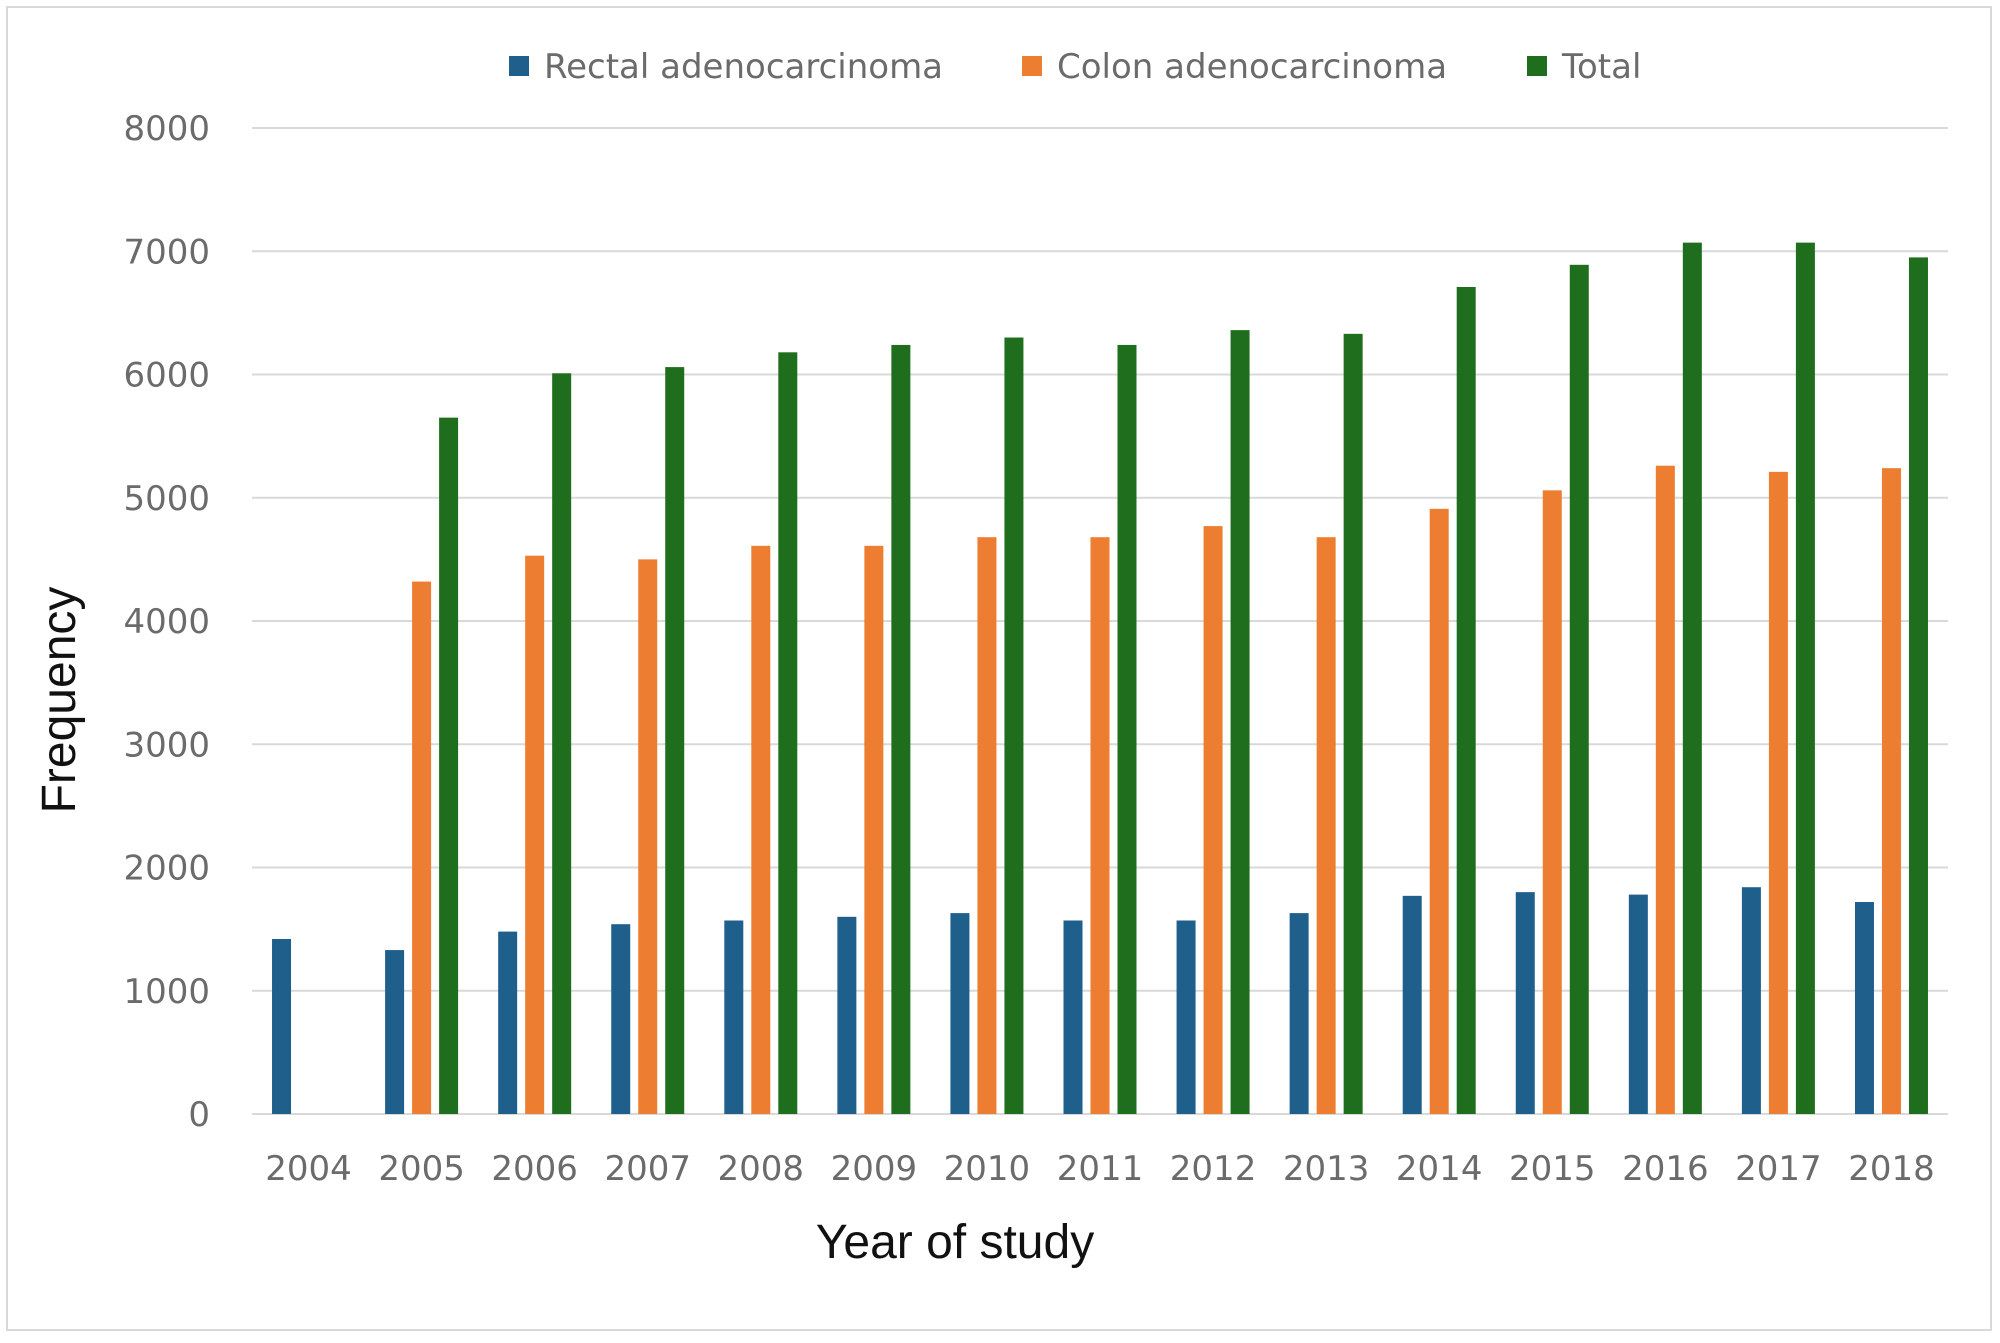  I want to click on y-tick-label: 0, so click(199, 1115).